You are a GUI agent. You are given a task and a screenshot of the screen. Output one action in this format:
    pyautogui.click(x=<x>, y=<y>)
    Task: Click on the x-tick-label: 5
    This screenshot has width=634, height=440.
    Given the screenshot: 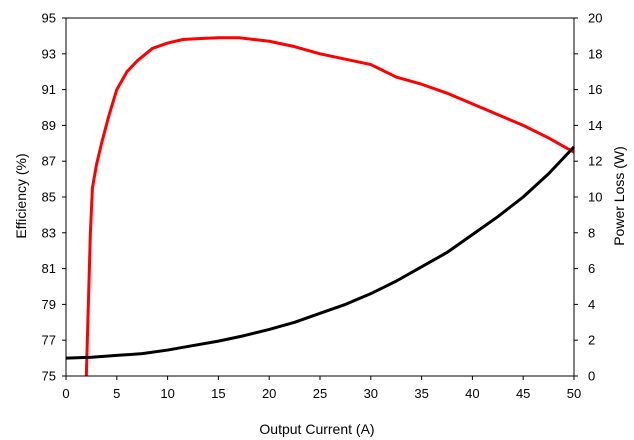 What is the action you would take?
    pyautogui.click(x=116, y=393)
    